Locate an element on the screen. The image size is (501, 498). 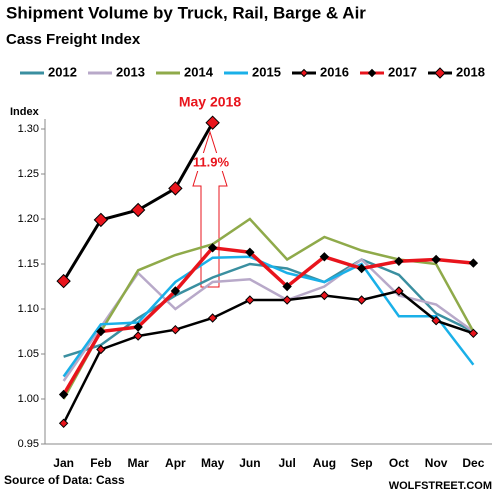
x-tick-label: Oct is located at coordinates (399, 463).